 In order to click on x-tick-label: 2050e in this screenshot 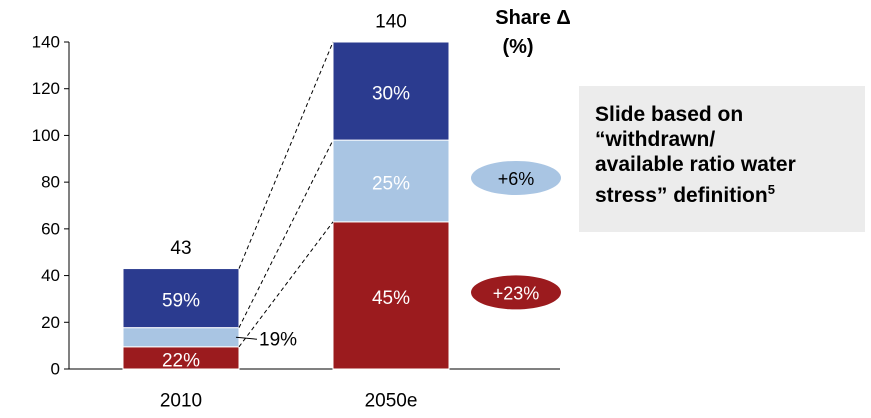, I will do `click(391, 401)`.